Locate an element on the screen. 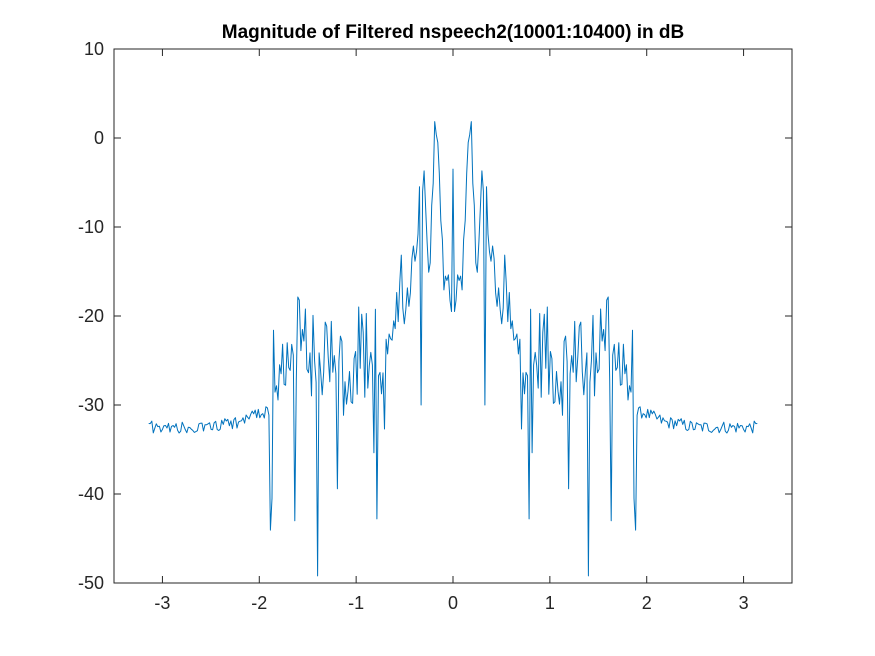 The width and height of the screenshot is (875, 656). x-tick-label: 2 is located at coordinates (647, 603).